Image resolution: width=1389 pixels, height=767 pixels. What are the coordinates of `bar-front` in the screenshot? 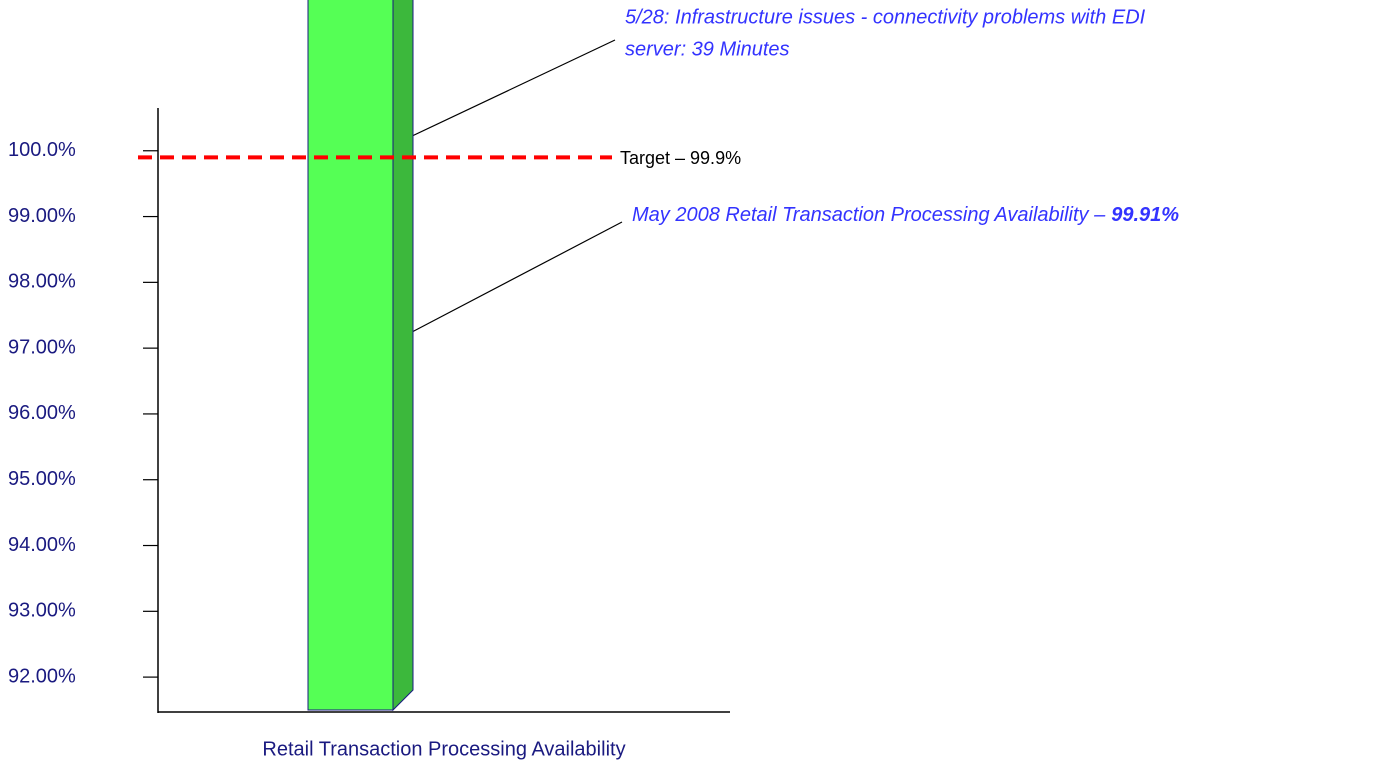 It's located at (350, 355).